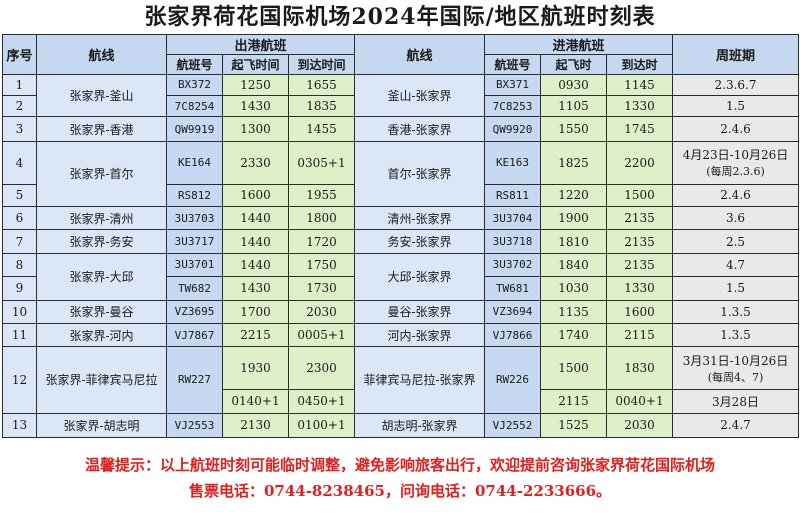 The width and height of the screenshot is (800, 521). I want to click on out-arr-time: 0305+1, so click(321, 162).